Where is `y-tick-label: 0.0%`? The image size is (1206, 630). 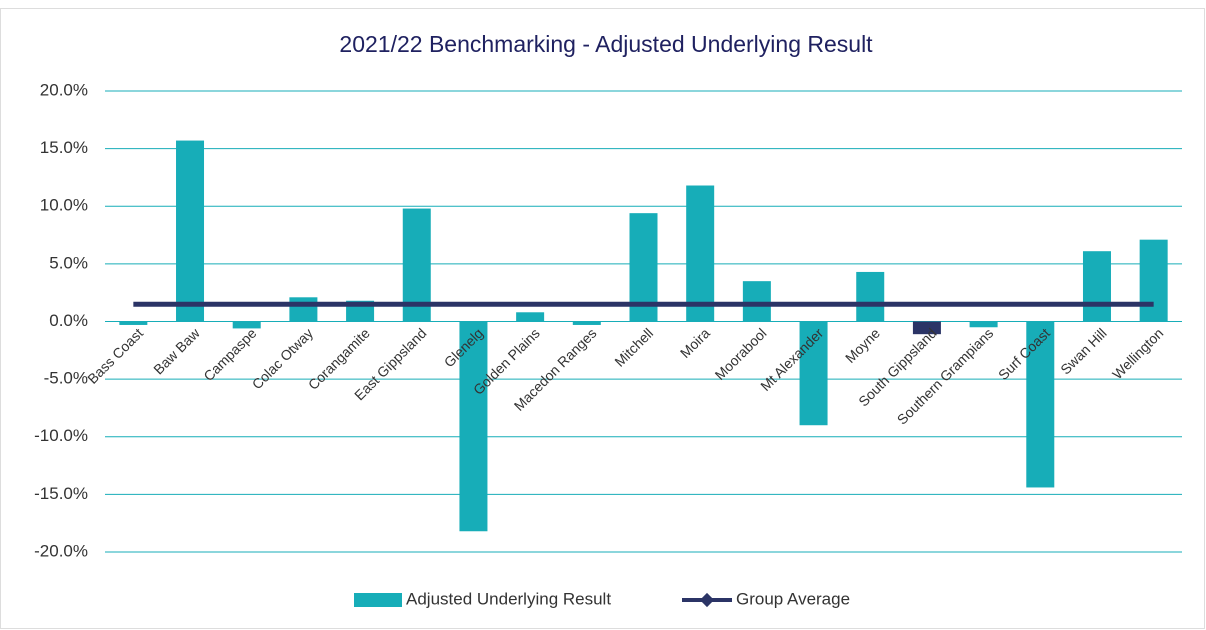
y-tick-label: 0.0% is located at coordinates (68, 320).